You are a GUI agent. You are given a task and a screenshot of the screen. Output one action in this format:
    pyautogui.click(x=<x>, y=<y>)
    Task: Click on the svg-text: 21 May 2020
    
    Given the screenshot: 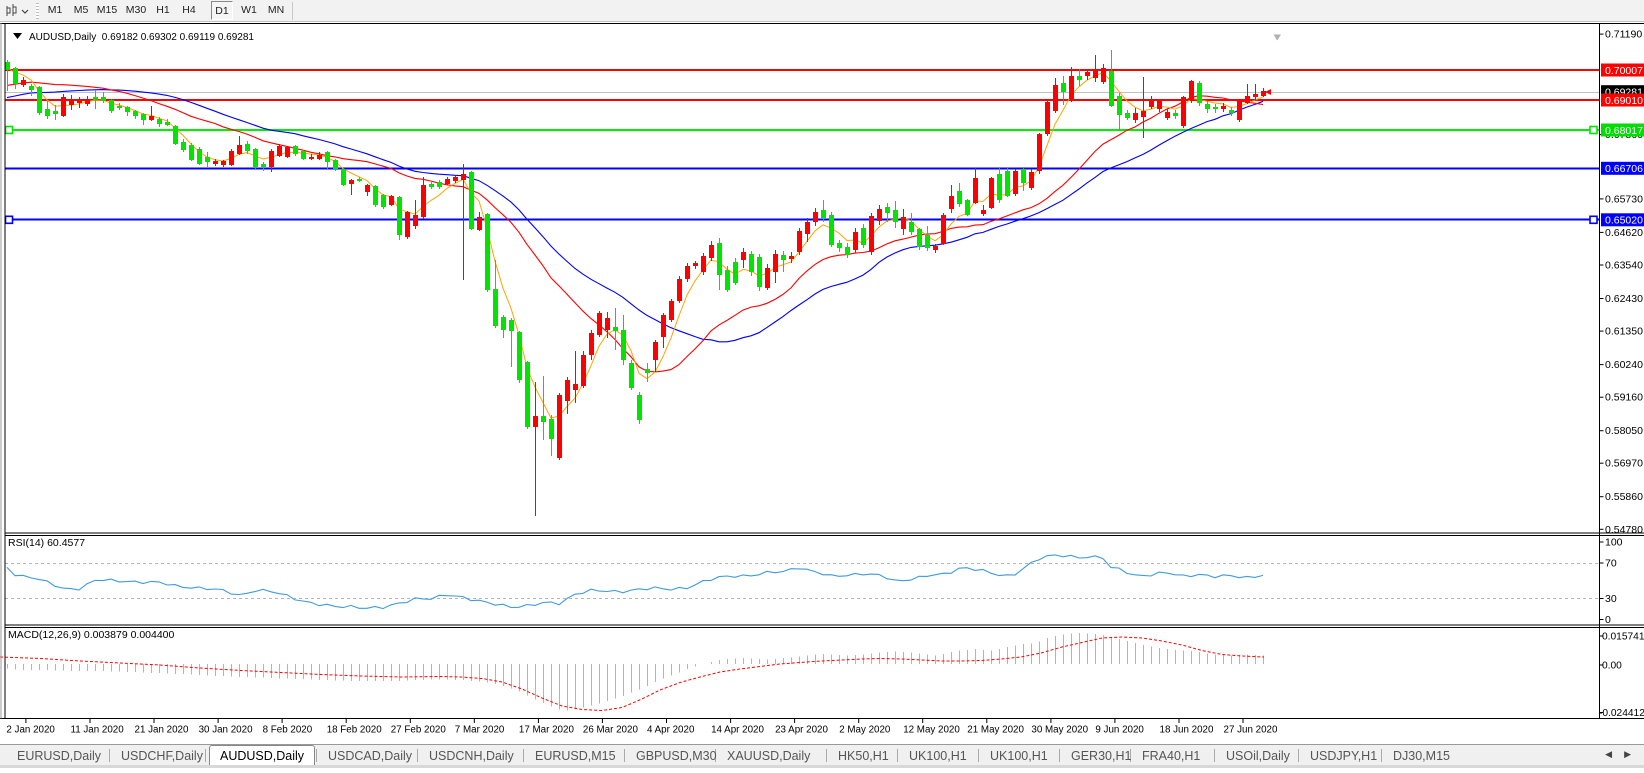 What is the action you would take?
    pyautogui.click(x=995, y=730)
    